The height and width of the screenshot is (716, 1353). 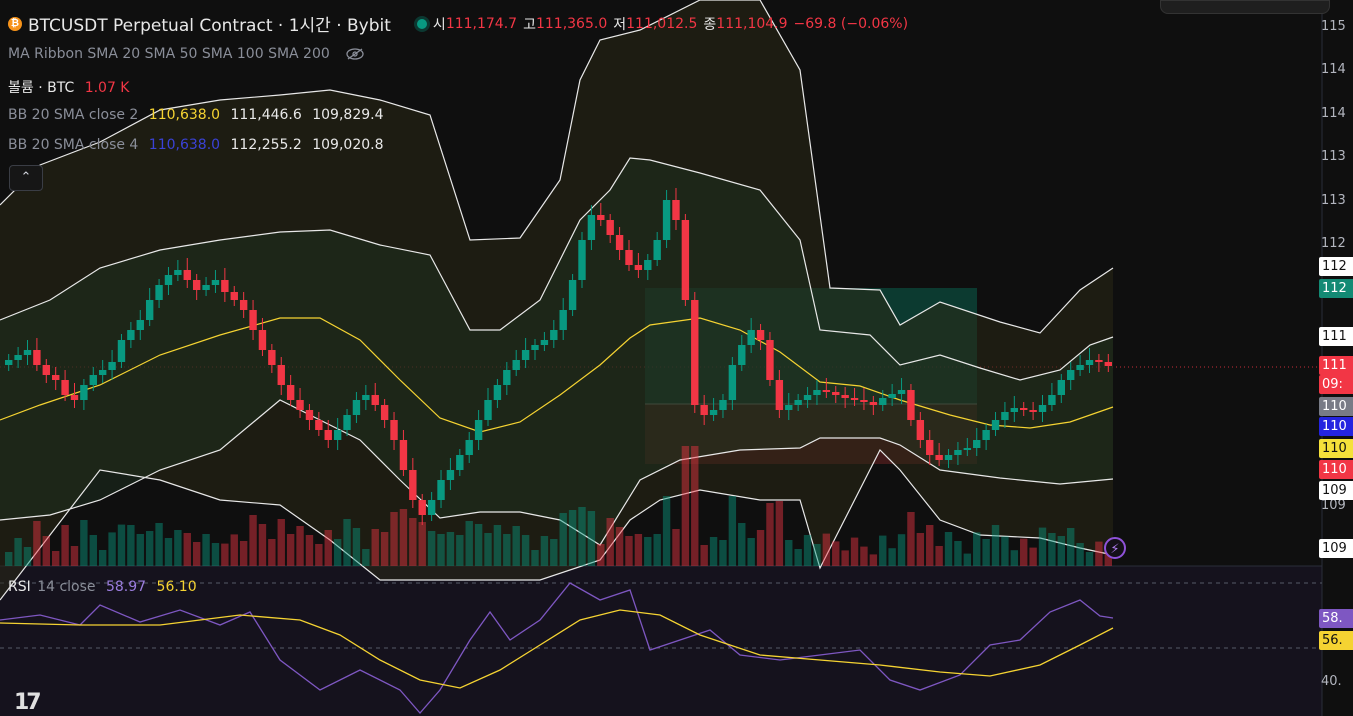 I want to click on rsi-ma-value: 56.10, so click(x=176, y=587).